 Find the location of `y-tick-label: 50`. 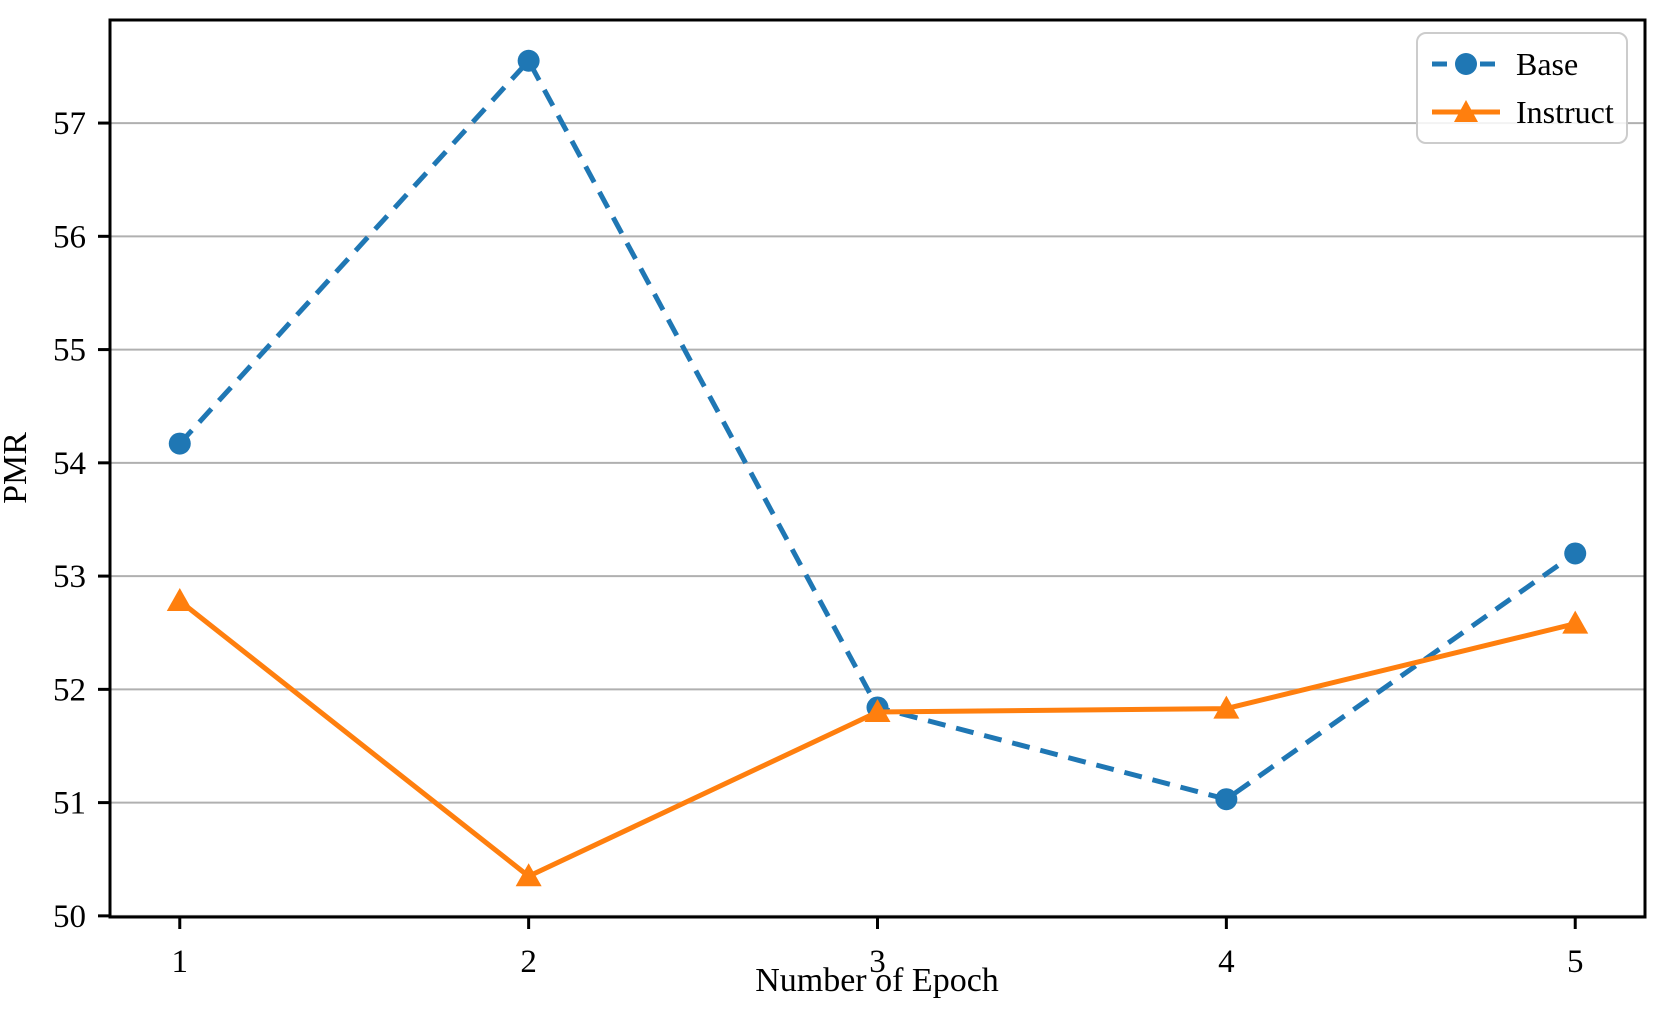

y-tick-label: 50 is located at coordinates (69, 917).